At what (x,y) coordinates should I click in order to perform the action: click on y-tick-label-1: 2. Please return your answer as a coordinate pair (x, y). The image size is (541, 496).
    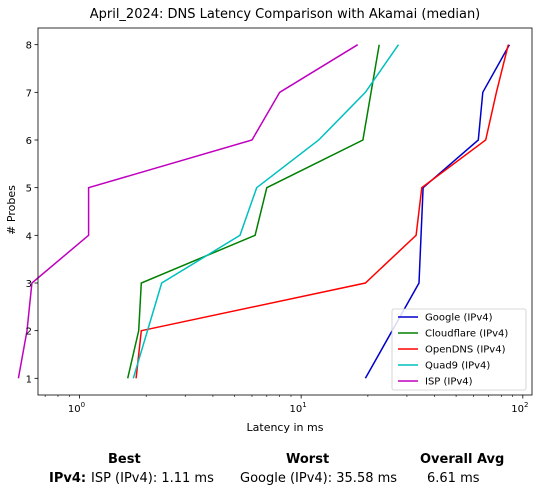
    Looking at the image, I should click on (29, 332).